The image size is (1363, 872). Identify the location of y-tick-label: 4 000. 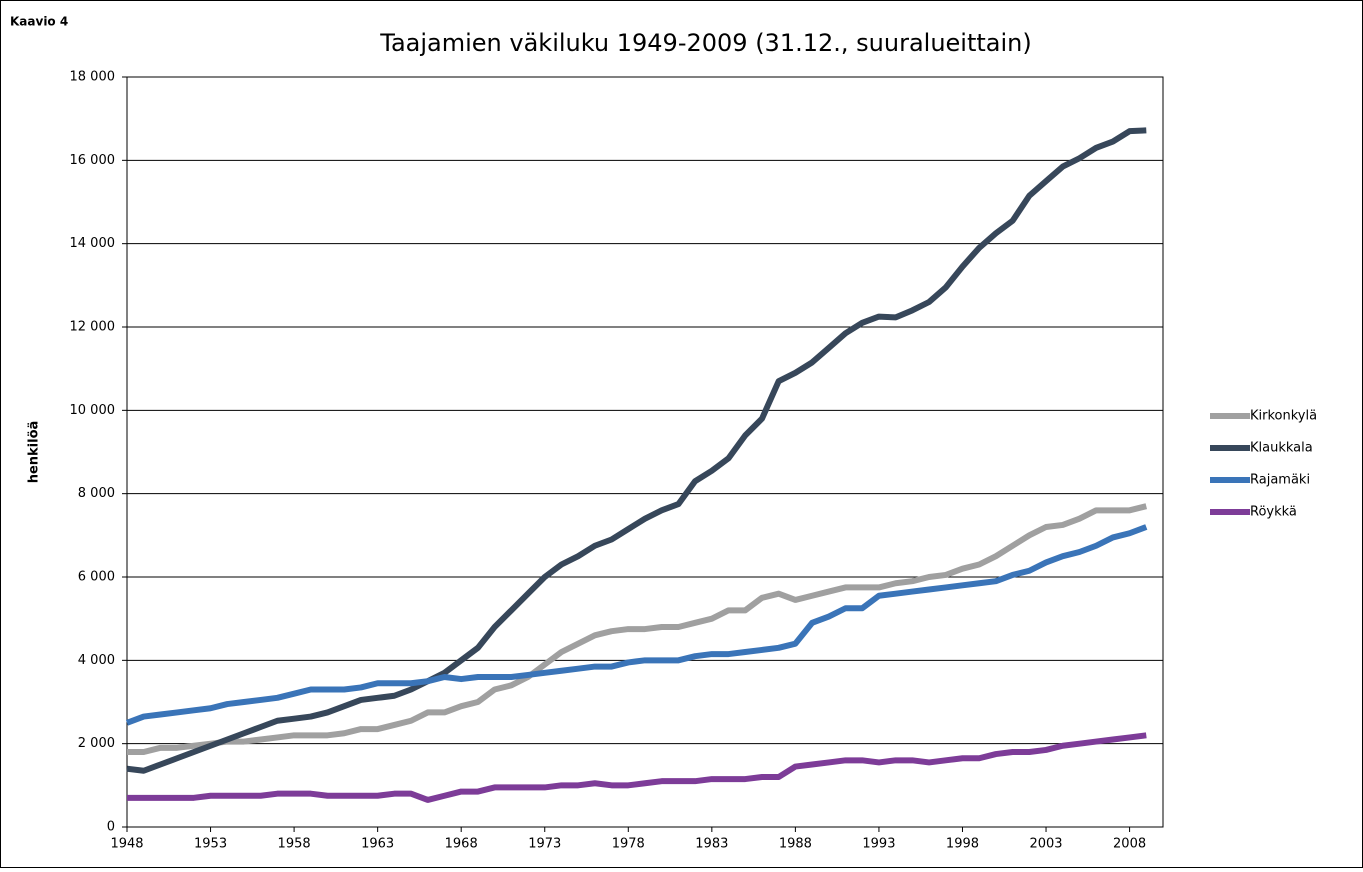
(96, 660).